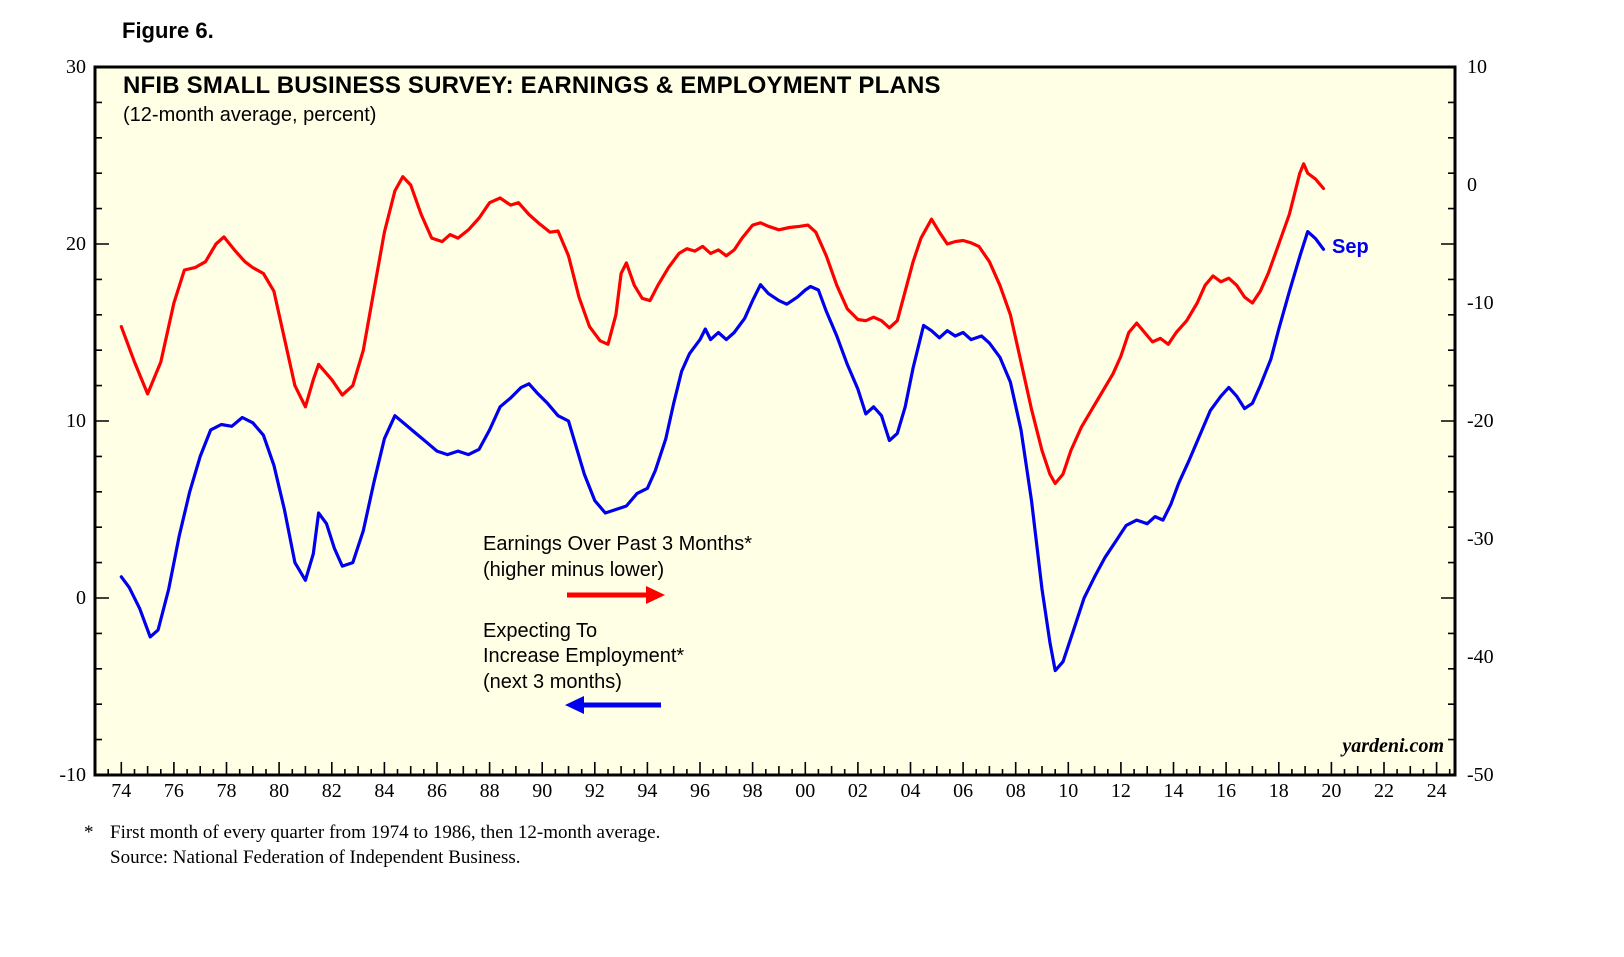 This screenshot has height=957, width=1624. What do you see at coordinates (552, 682) in the screenshot?
I see `legend-employment-line3: (next 3 months)` at bounding box center [552, 682].